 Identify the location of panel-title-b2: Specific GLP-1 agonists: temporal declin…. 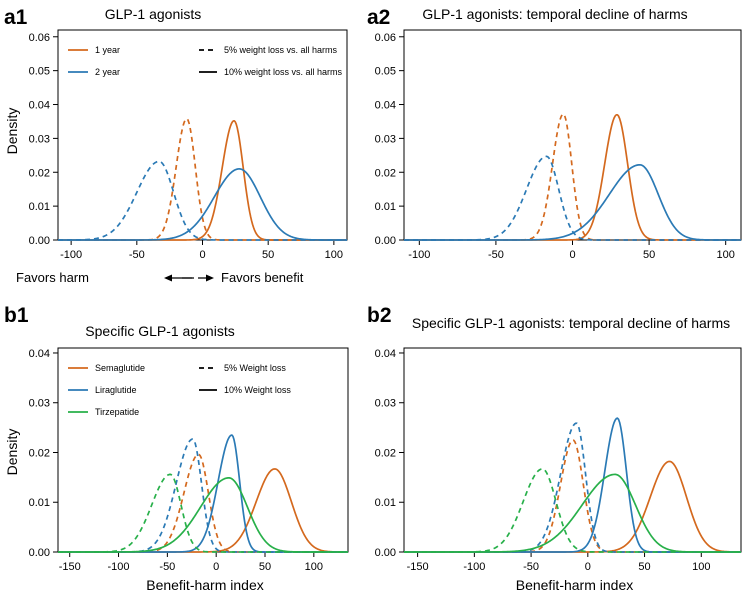
(571, 323).